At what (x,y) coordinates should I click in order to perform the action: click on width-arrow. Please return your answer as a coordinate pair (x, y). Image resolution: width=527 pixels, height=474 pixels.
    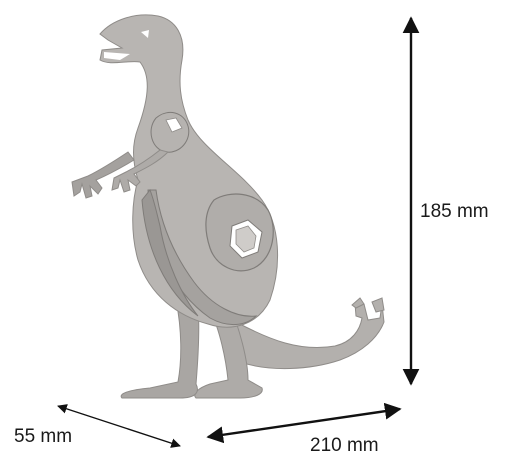
    Looking at the image, I should click on (304, 423).